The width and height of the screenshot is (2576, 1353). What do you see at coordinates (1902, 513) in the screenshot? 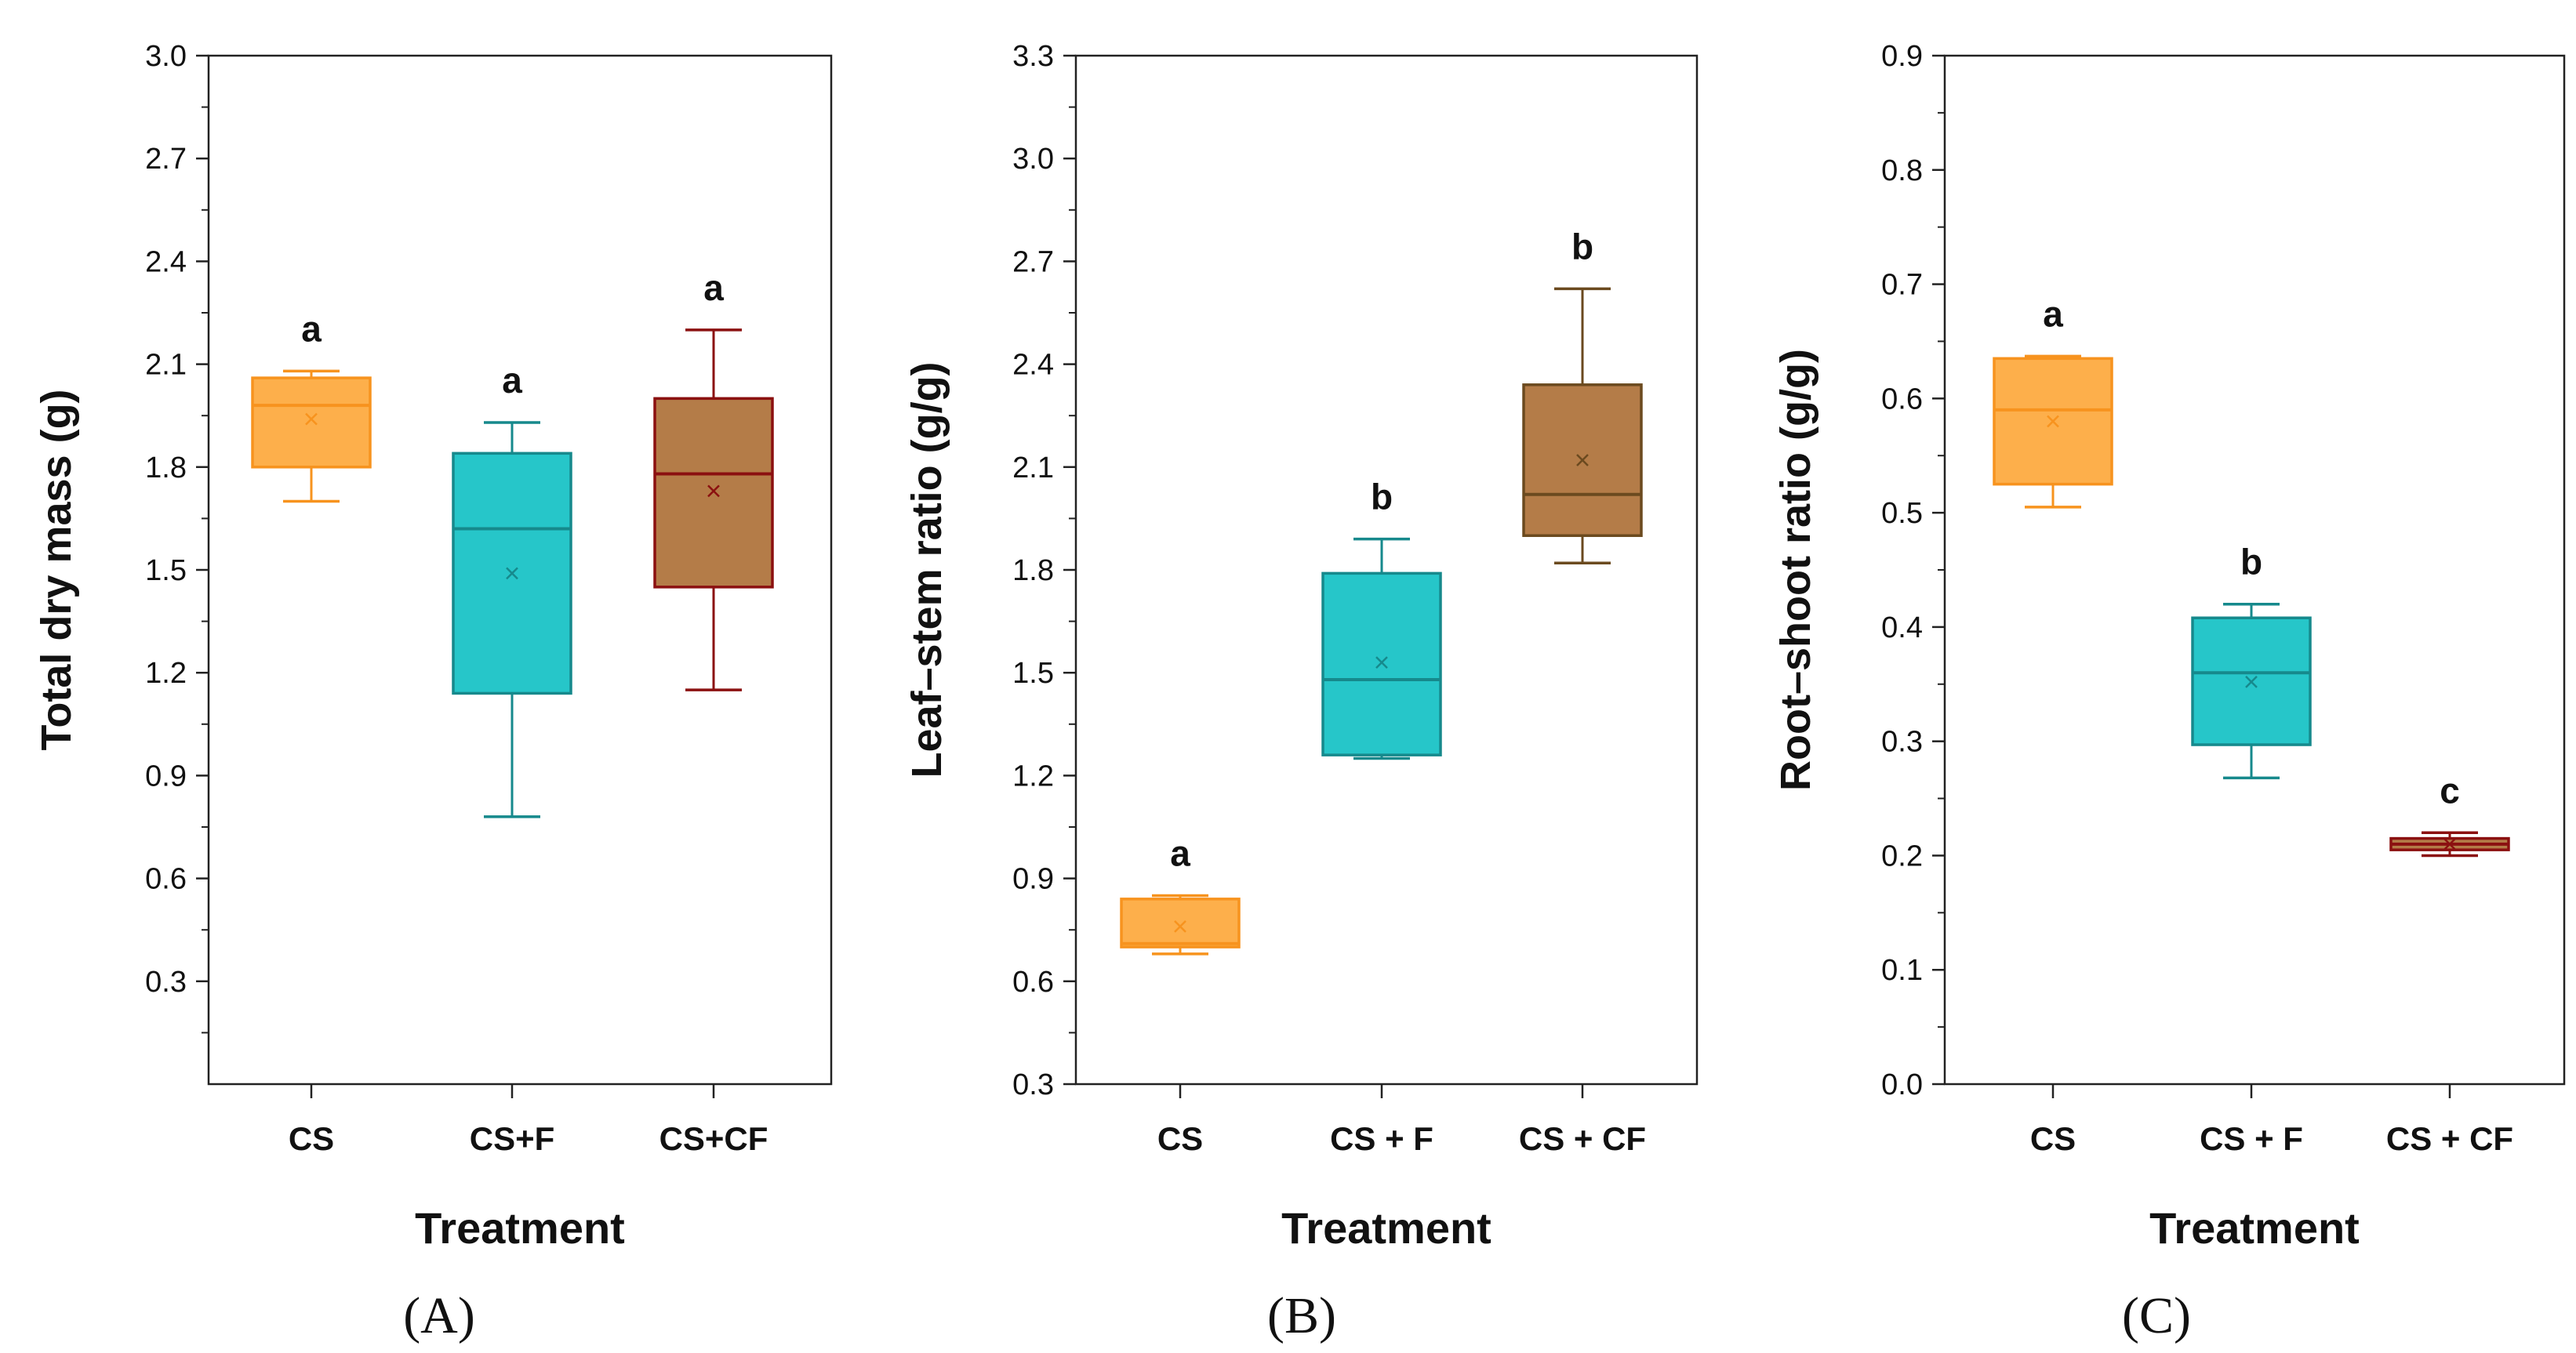
I see `y-tick-label: 0.5` at bounding box center [1902, 513].